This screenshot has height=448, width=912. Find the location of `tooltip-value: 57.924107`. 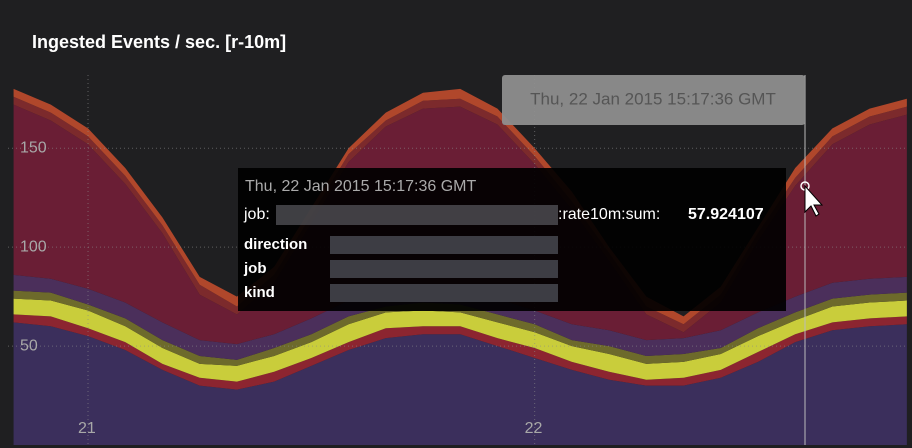

tooltip-value: 57.924107 is located at coordinates (726, 214).